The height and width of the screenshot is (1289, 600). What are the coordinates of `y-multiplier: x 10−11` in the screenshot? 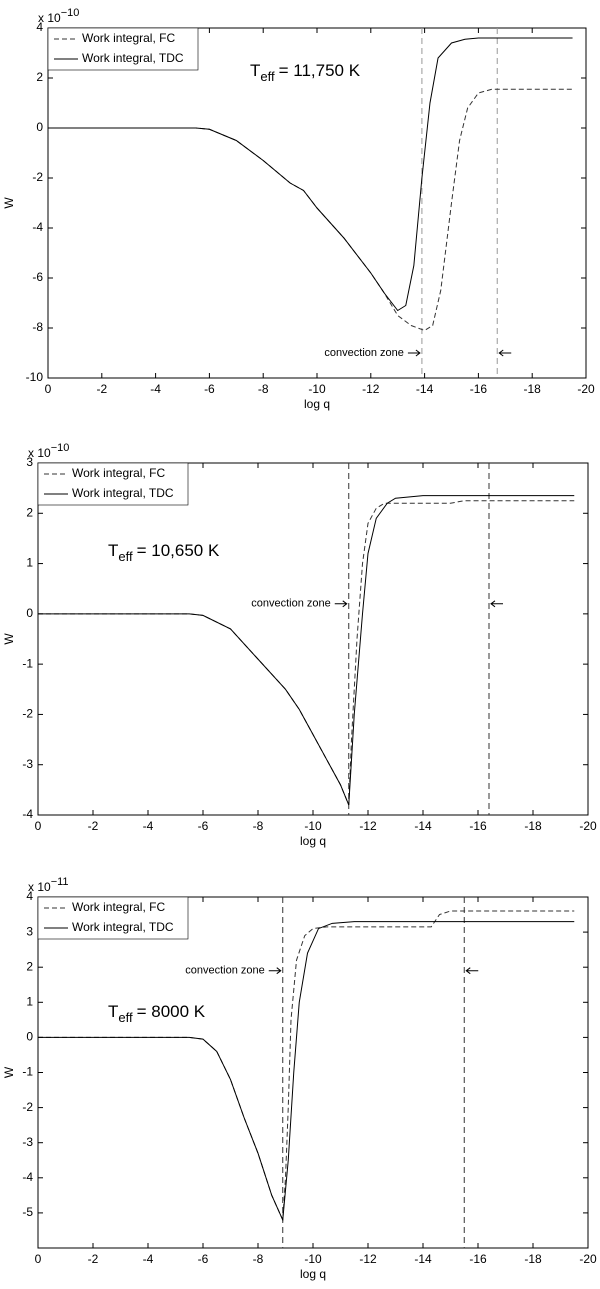 It's located at (48, 885).